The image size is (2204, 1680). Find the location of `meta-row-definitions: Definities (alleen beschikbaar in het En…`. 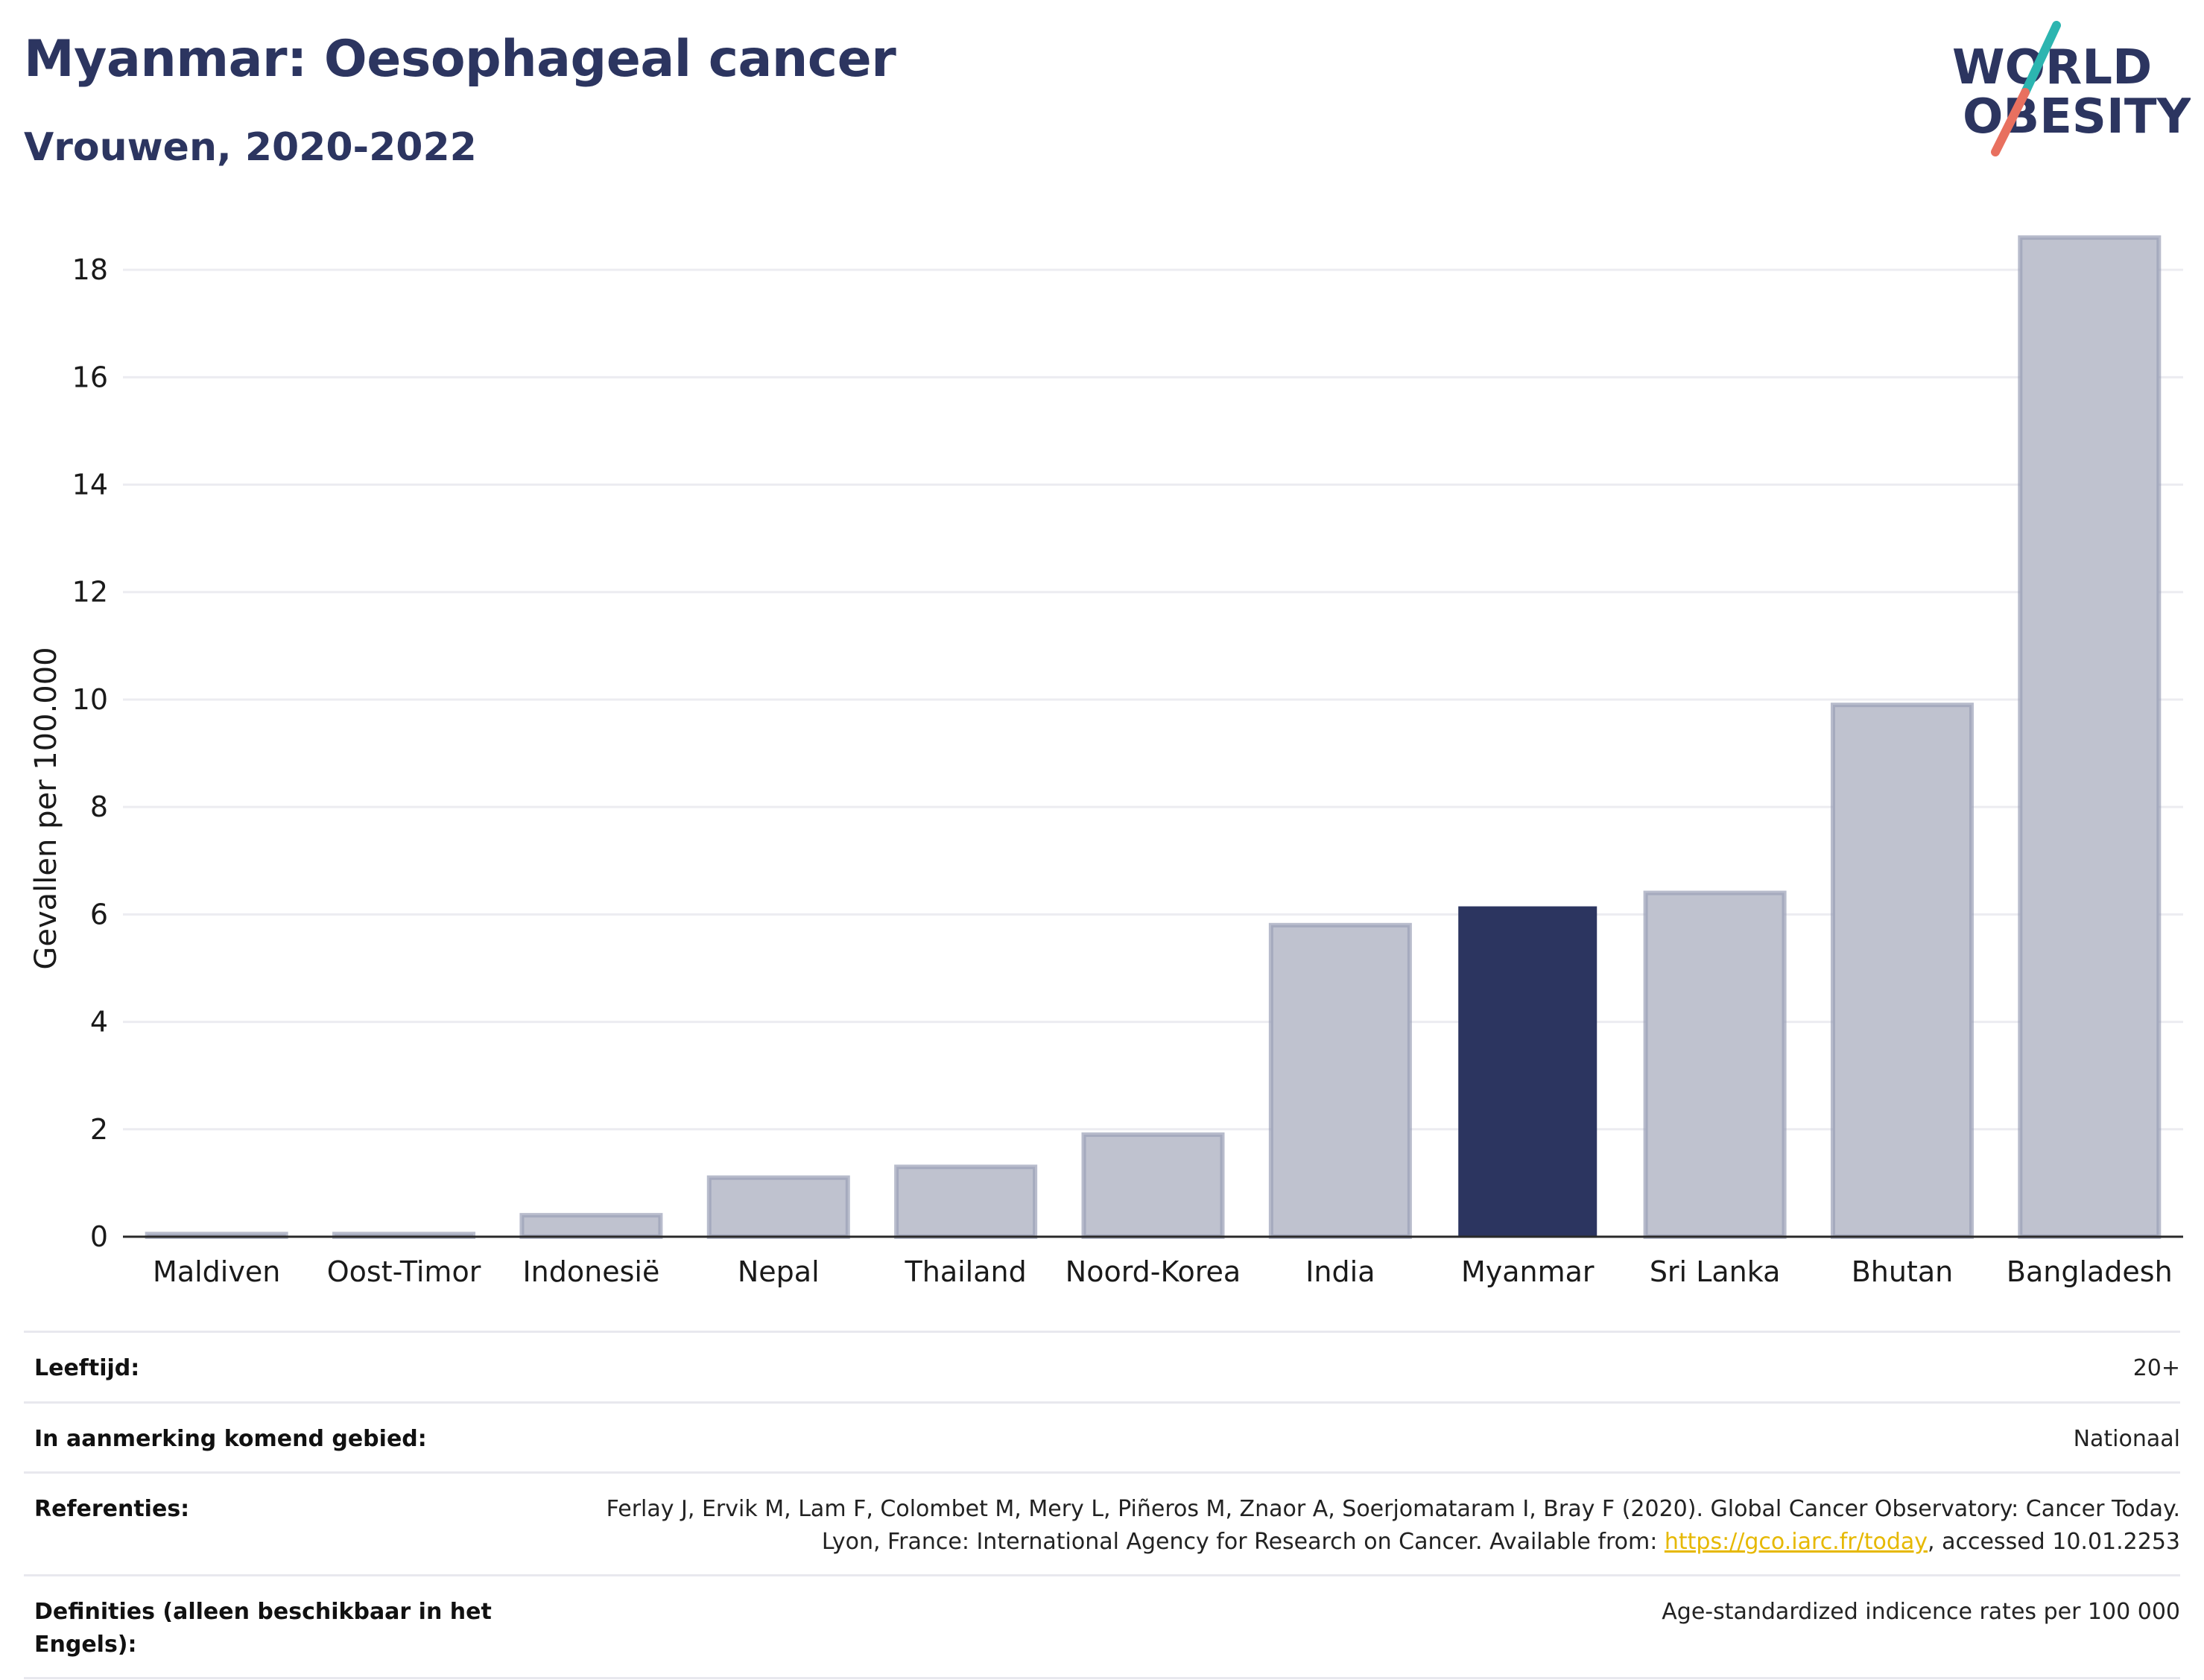

meta-row-definitions: Definities (alleen beschikbaar in het En… is located at coordinates (1102, 1626).